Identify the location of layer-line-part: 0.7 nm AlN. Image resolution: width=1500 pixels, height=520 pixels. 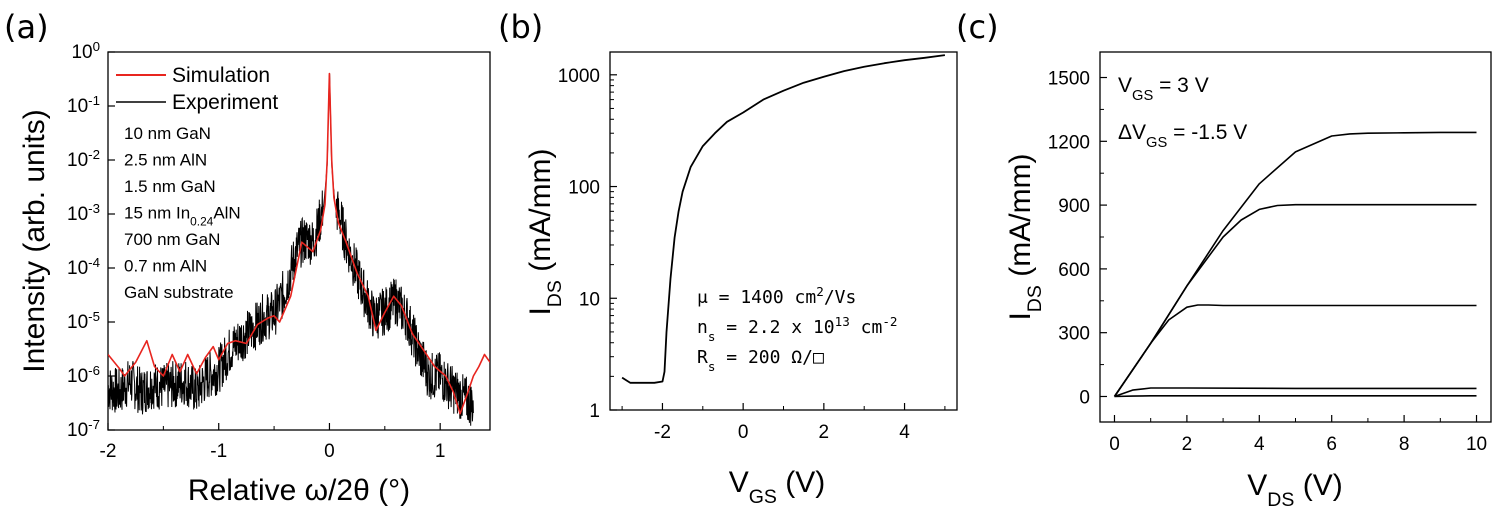
(165, 266).